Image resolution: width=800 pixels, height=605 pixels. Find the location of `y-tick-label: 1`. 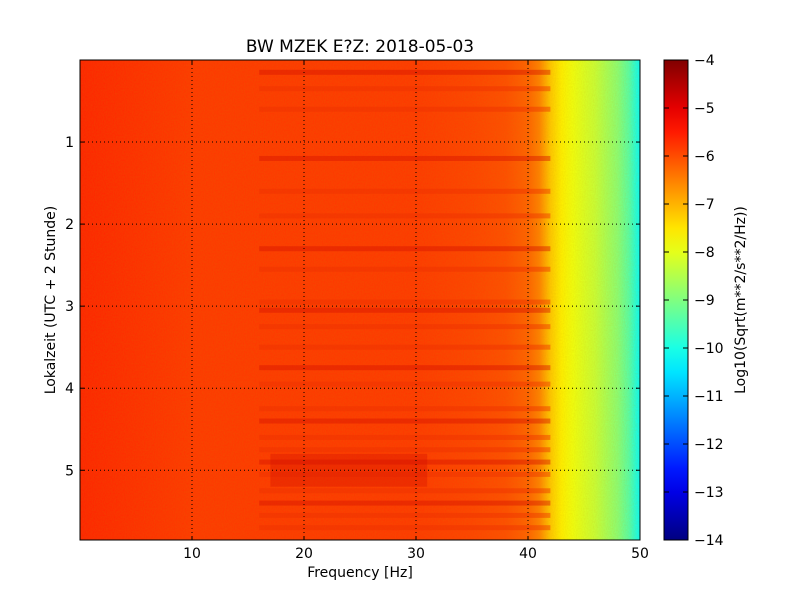

y-tick-label: 1 is located at coordinates (69, 143).